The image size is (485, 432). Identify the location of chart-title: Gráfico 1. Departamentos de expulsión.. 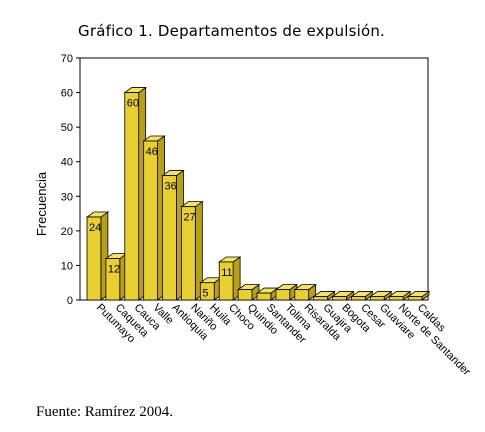
(232, 31).